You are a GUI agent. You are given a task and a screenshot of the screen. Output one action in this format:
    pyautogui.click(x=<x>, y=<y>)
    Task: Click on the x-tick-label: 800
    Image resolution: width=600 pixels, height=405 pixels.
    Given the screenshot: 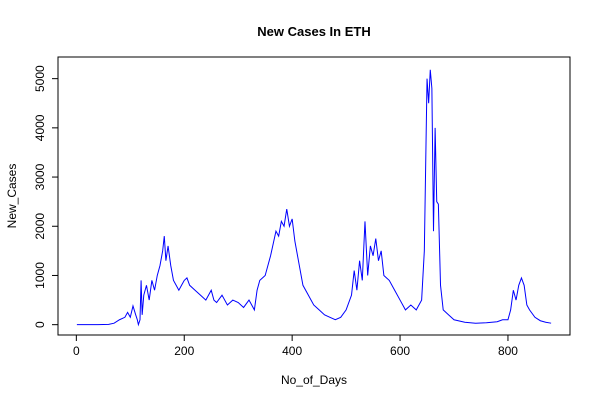 What is the action you would take?
    pyautogui.click(x=508, y=351)
    